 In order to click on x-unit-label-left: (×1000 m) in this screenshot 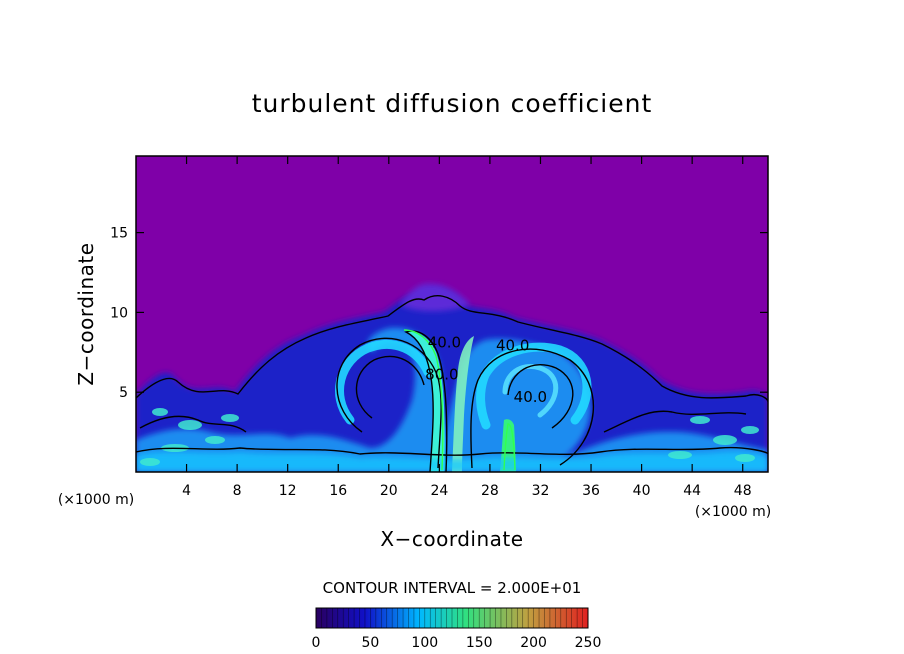, I will do `click(96, 500)`.